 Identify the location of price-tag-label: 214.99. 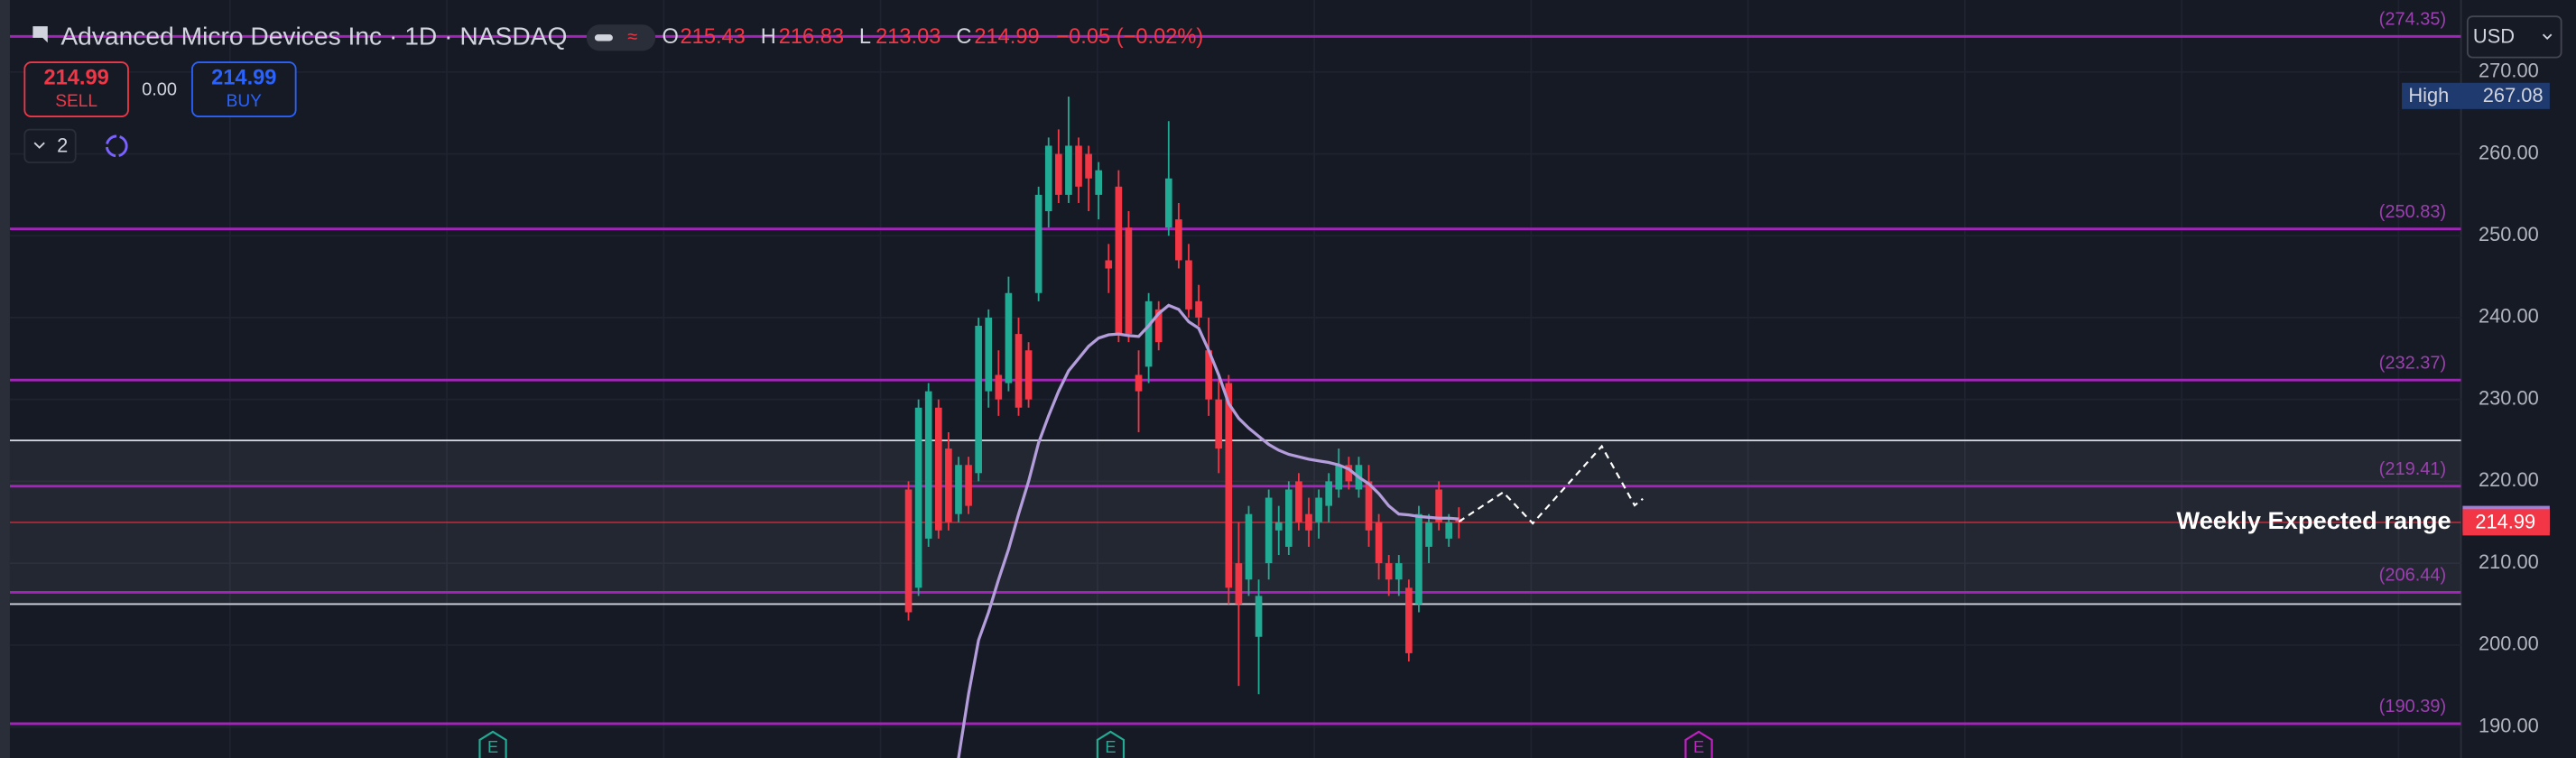
(2505, 522).